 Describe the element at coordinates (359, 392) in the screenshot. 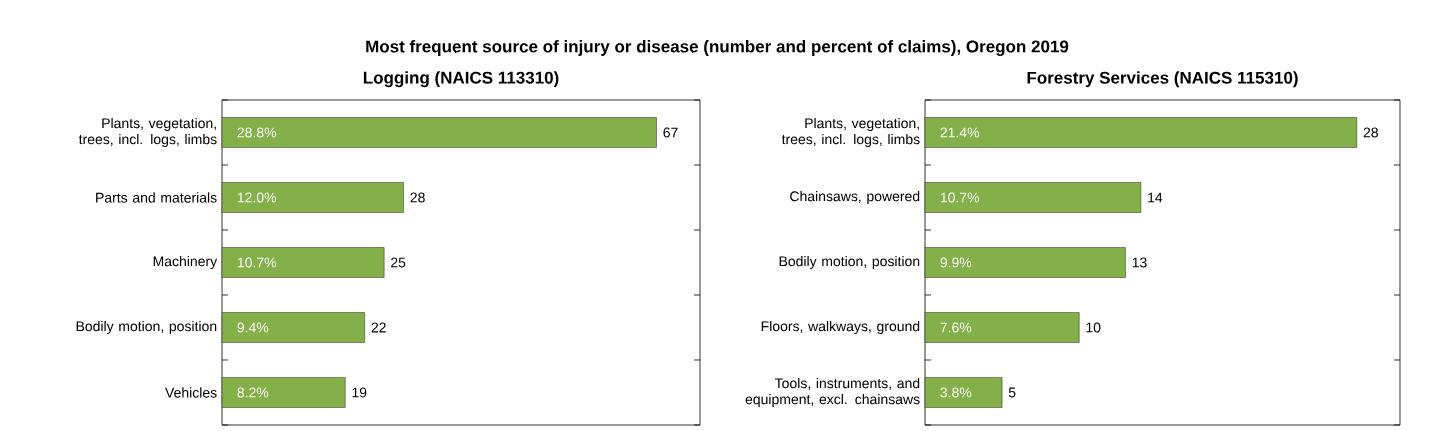

I see `data-label: 19` at that location.